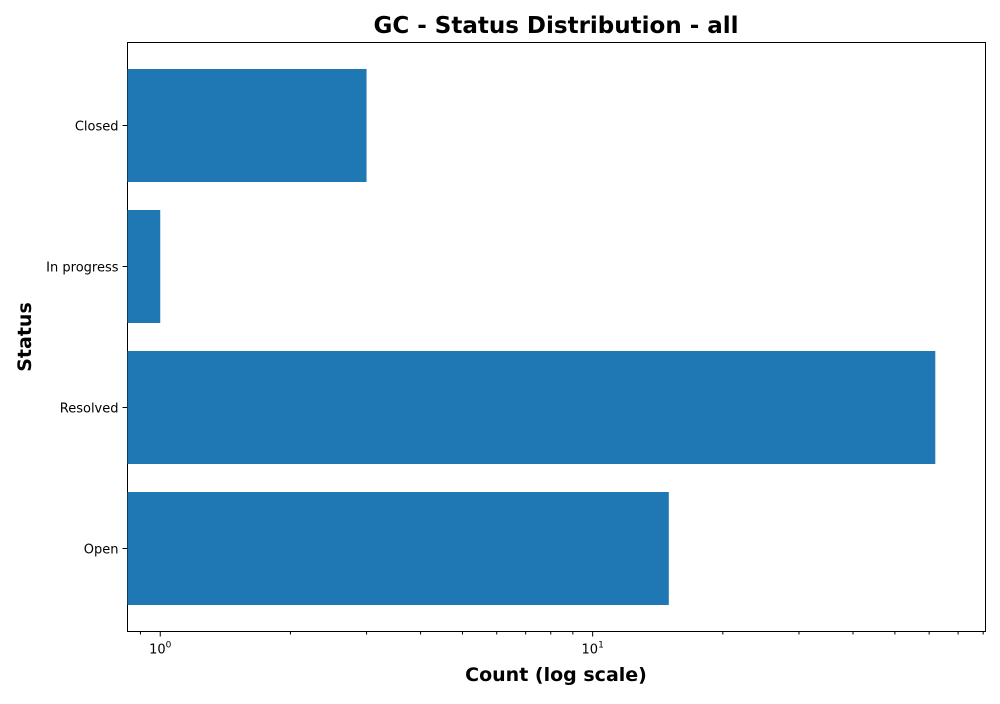  I want to click on y-tick-label: Resolved, so click(89, 409).